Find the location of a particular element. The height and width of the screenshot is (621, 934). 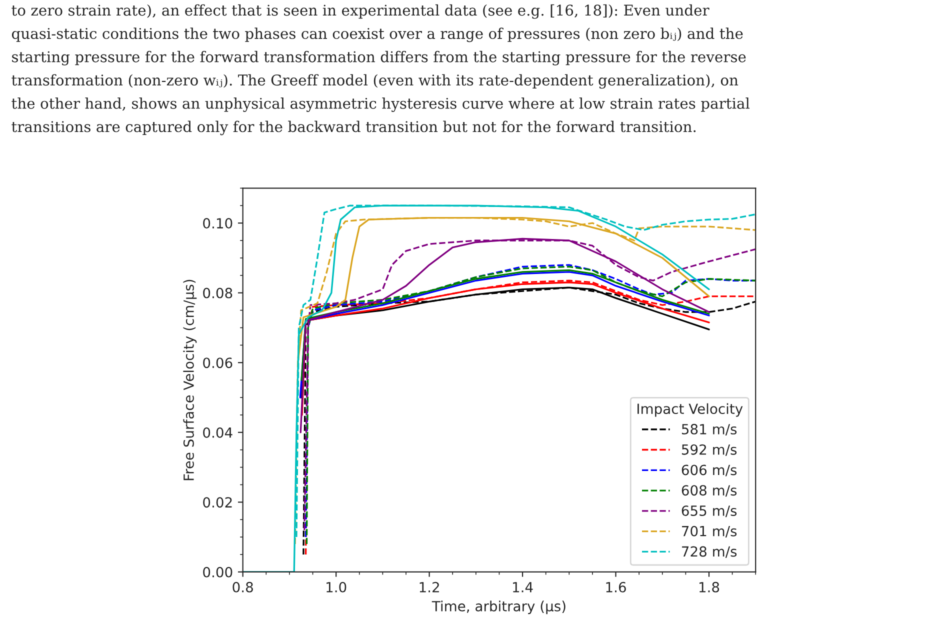

text: transitions are captured only for the backward transition but not for the forward transition. is located at coordinates (354, 128).